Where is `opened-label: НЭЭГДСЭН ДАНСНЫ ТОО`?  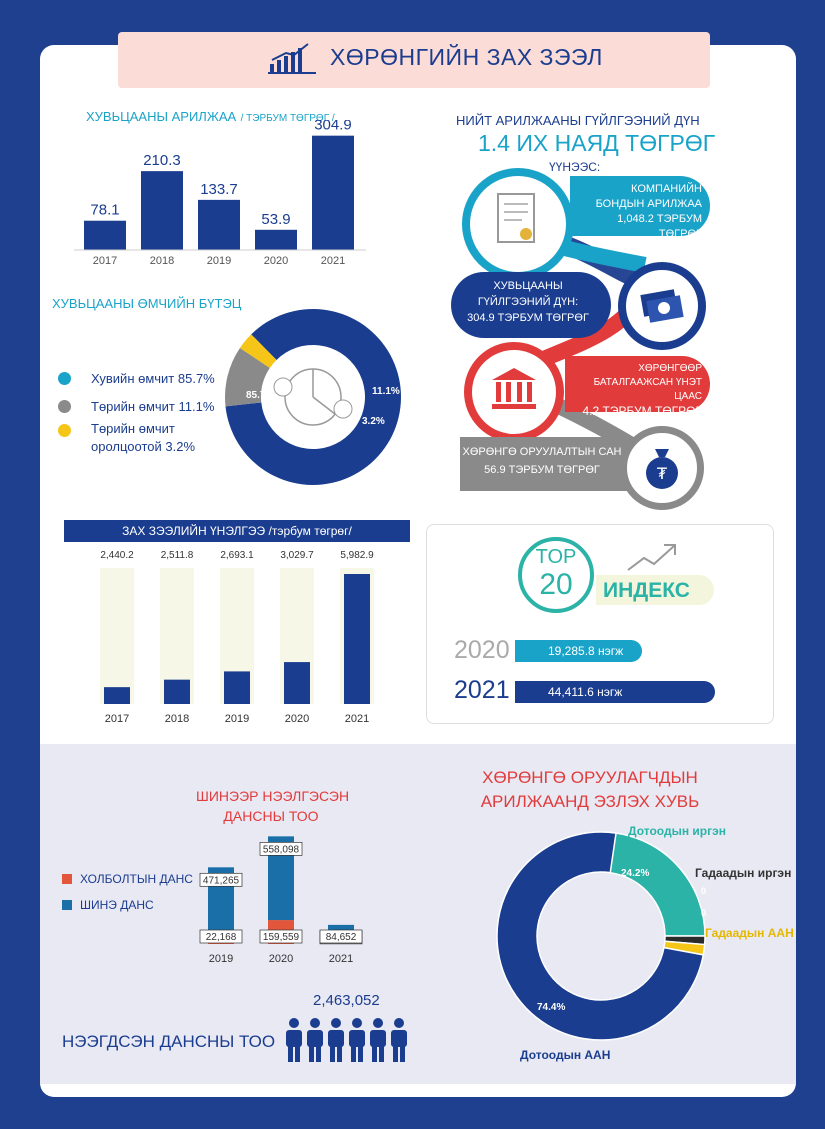
opened-label: НЭЭГДСЭН ДАНСНЫ ТОО is located at coordinates (169, 1041).